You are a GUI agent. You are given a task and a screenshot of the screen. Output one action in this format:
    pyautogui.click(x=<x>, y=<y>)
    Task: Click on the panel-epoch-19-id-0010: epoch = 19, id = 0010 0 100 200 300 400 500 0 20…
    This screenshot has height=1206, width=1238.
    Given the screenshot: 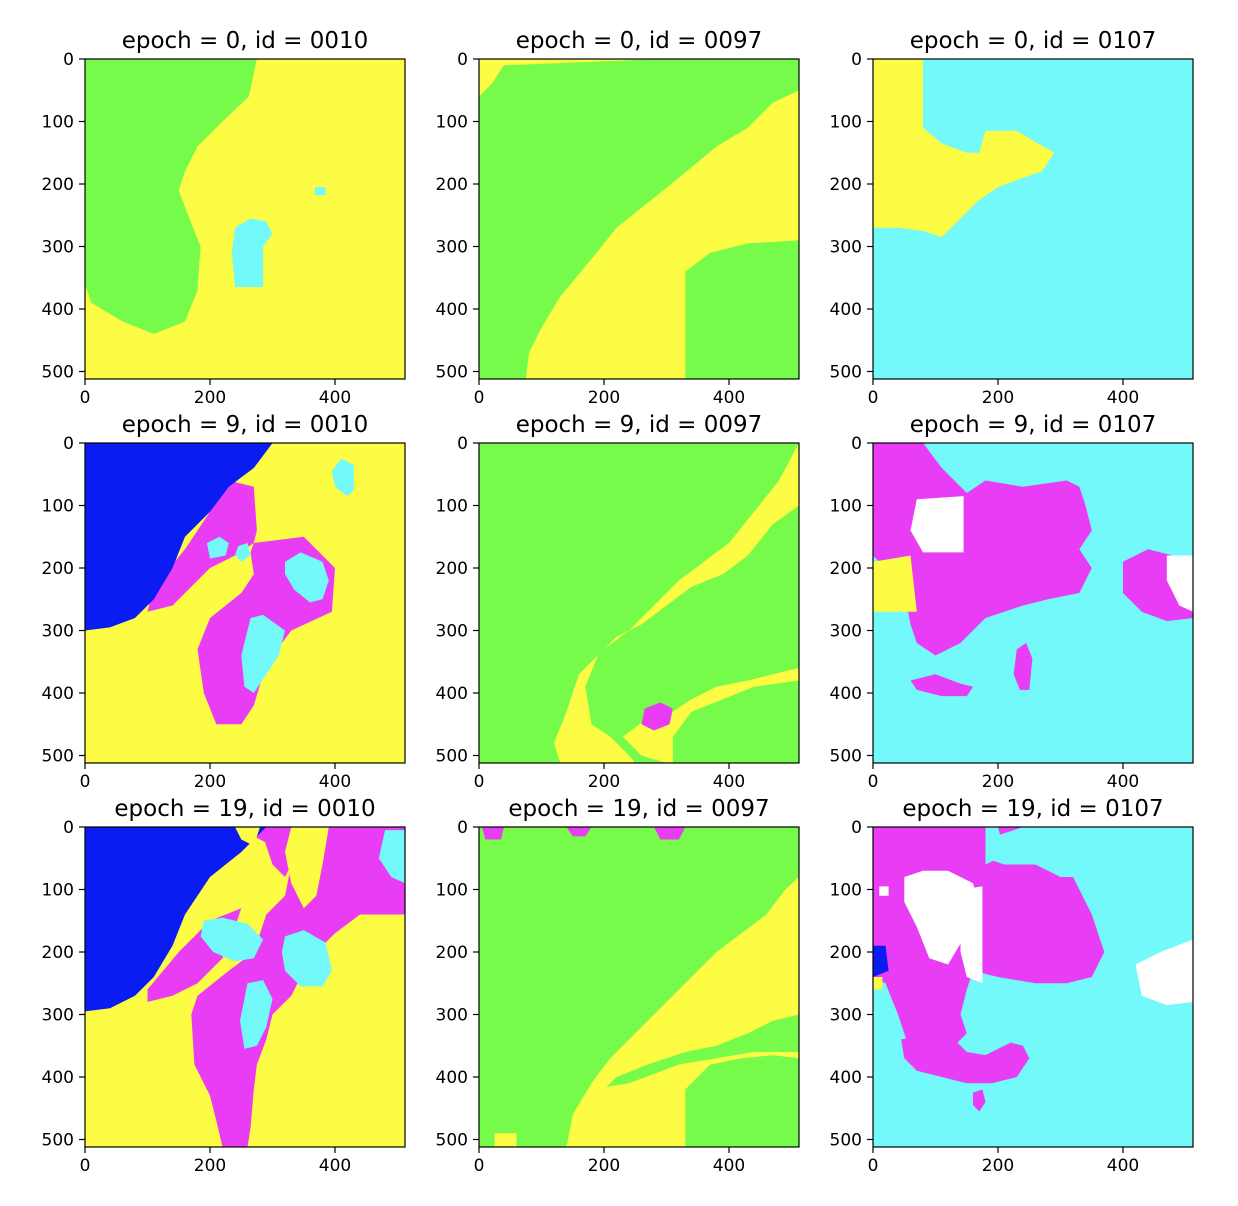 What is the action you would take?
    pyautogui.click(x=224, y=986)
    